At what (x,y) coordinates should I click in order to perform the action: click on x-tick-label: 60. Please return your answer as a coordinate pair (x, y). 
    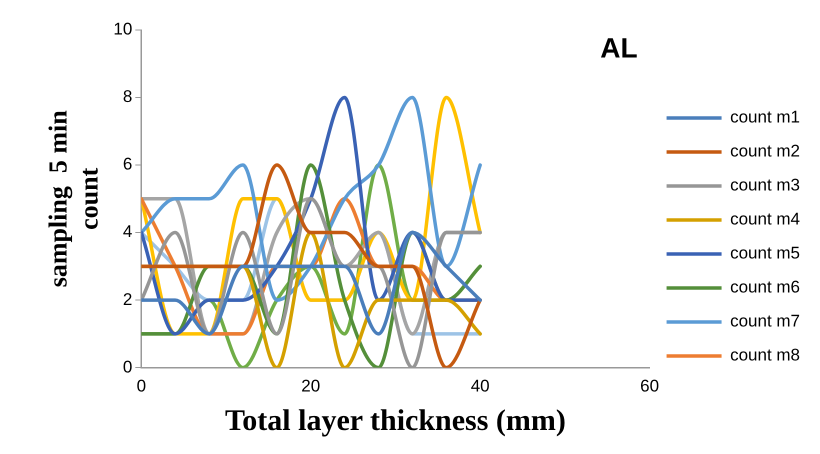
    Looking at the image, I should click on (650, 386).